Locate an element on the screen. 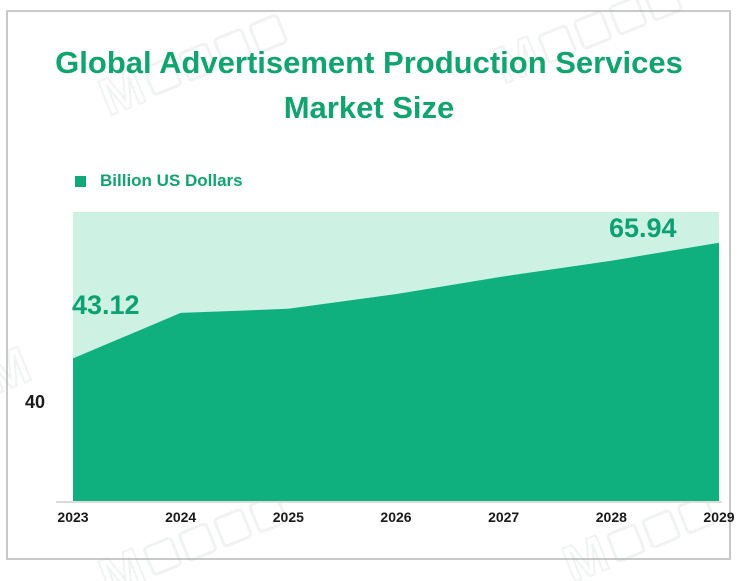 The image size is (738, 581). x-axis-label: 2029 is located at coordinates (719, 517).